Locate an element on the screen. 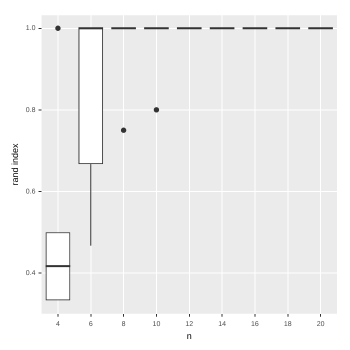 Image resolution: width=350 pixels, height=350 pixels. y-axis-title: rand index is located at coordinates (15, 164).